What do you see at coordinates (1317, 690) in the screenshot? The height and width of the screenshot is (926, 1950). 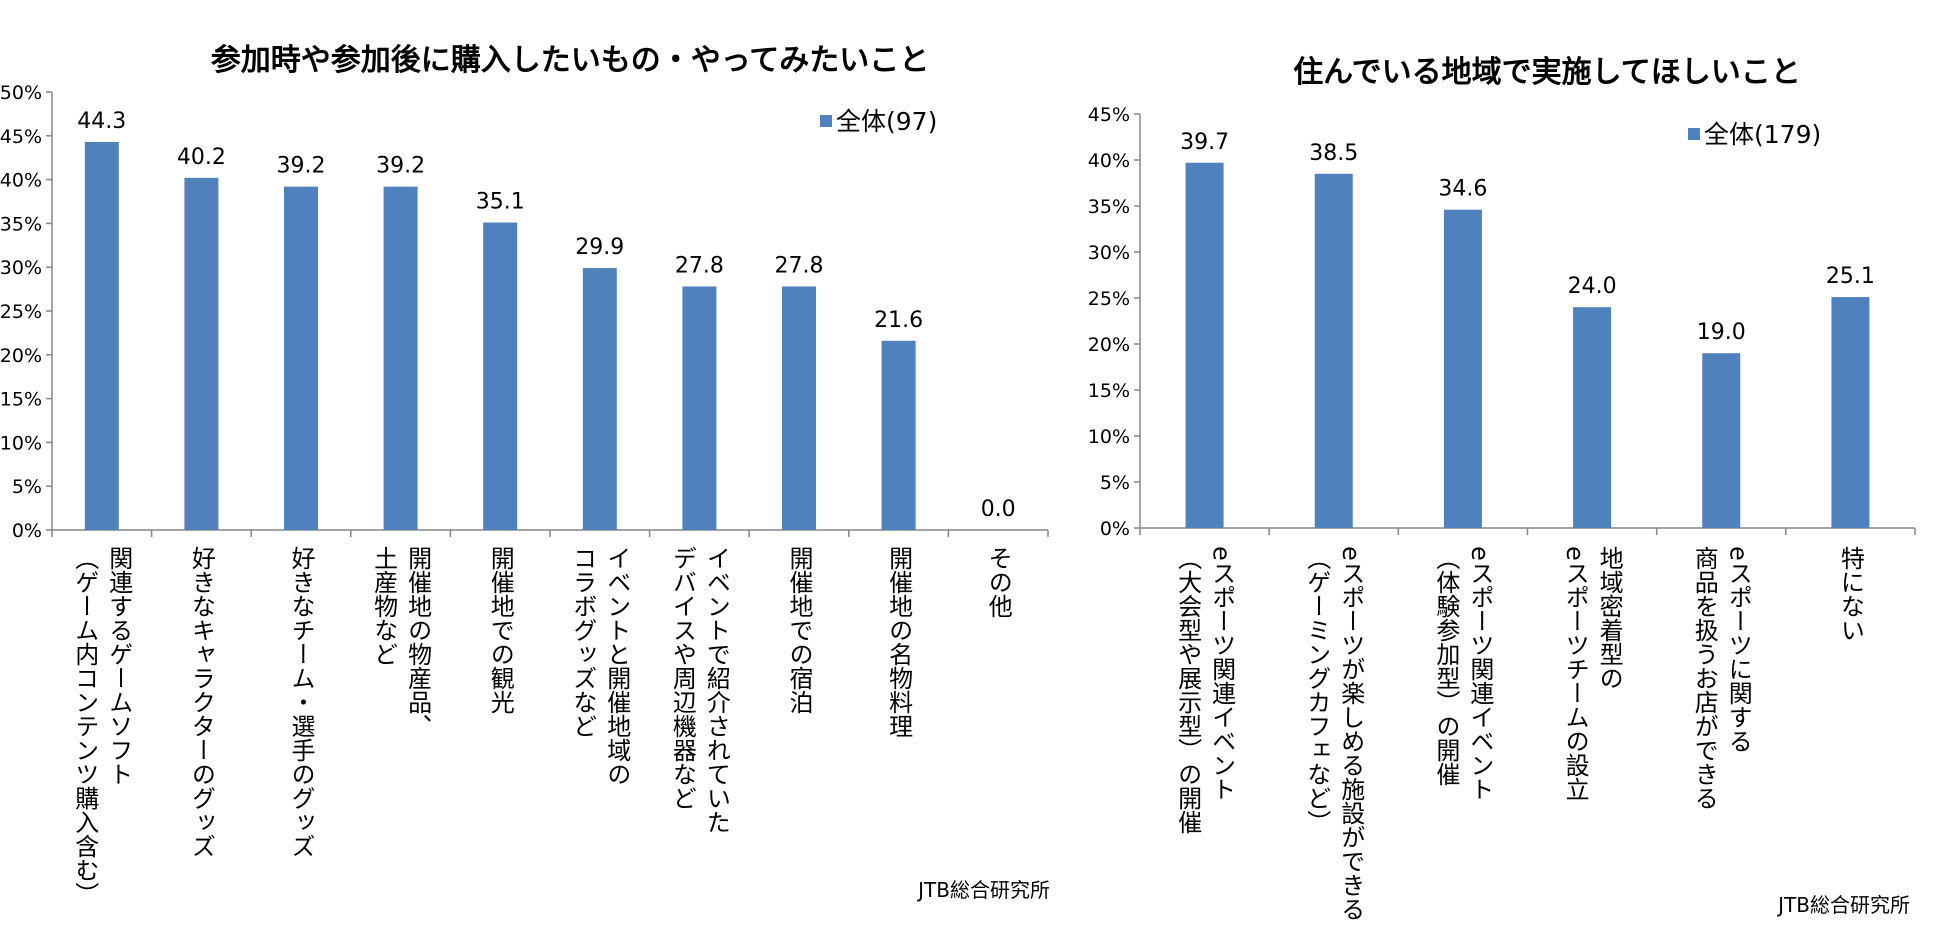 I see `category-label: （ゲーミングカフェなど）` at bounding box center [1317, 690].